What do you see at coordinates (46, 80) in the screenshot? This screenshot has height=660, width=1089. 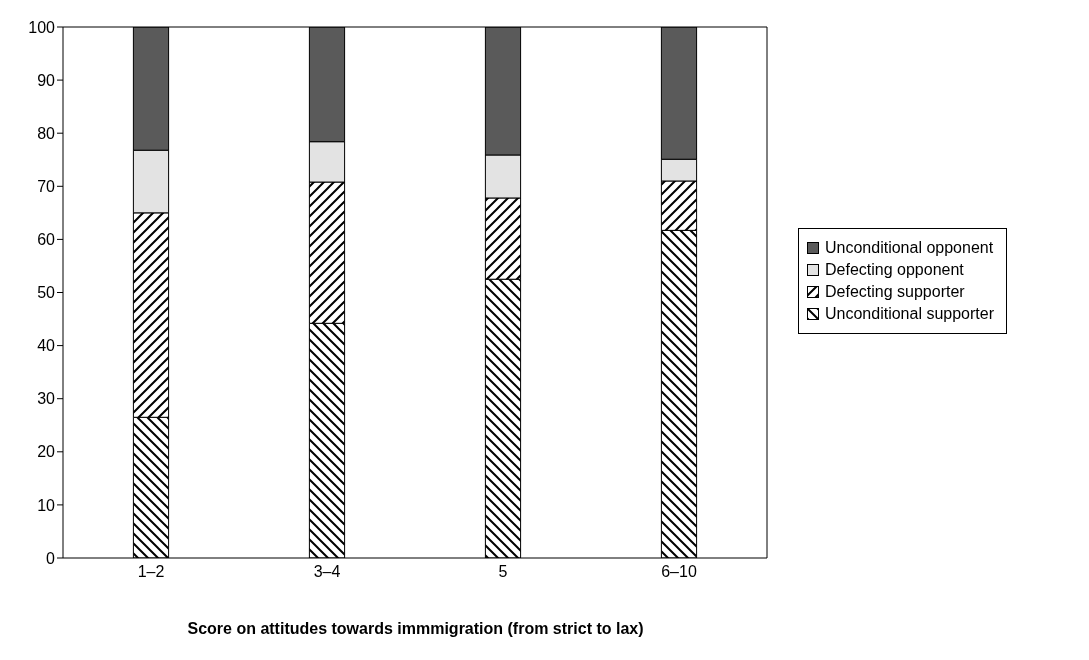 I see `y-tick-label: 90` at bounding box center [46, 80].